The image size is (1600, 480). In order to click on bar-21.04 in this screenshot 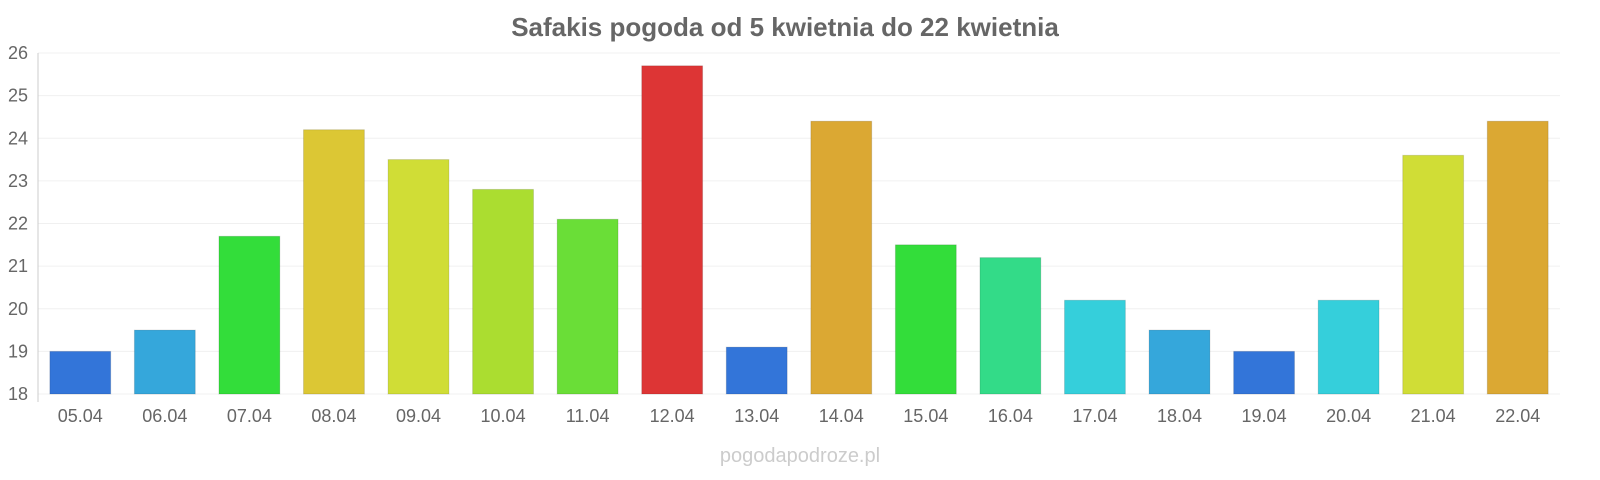, I will do `click(1433, 274)`.